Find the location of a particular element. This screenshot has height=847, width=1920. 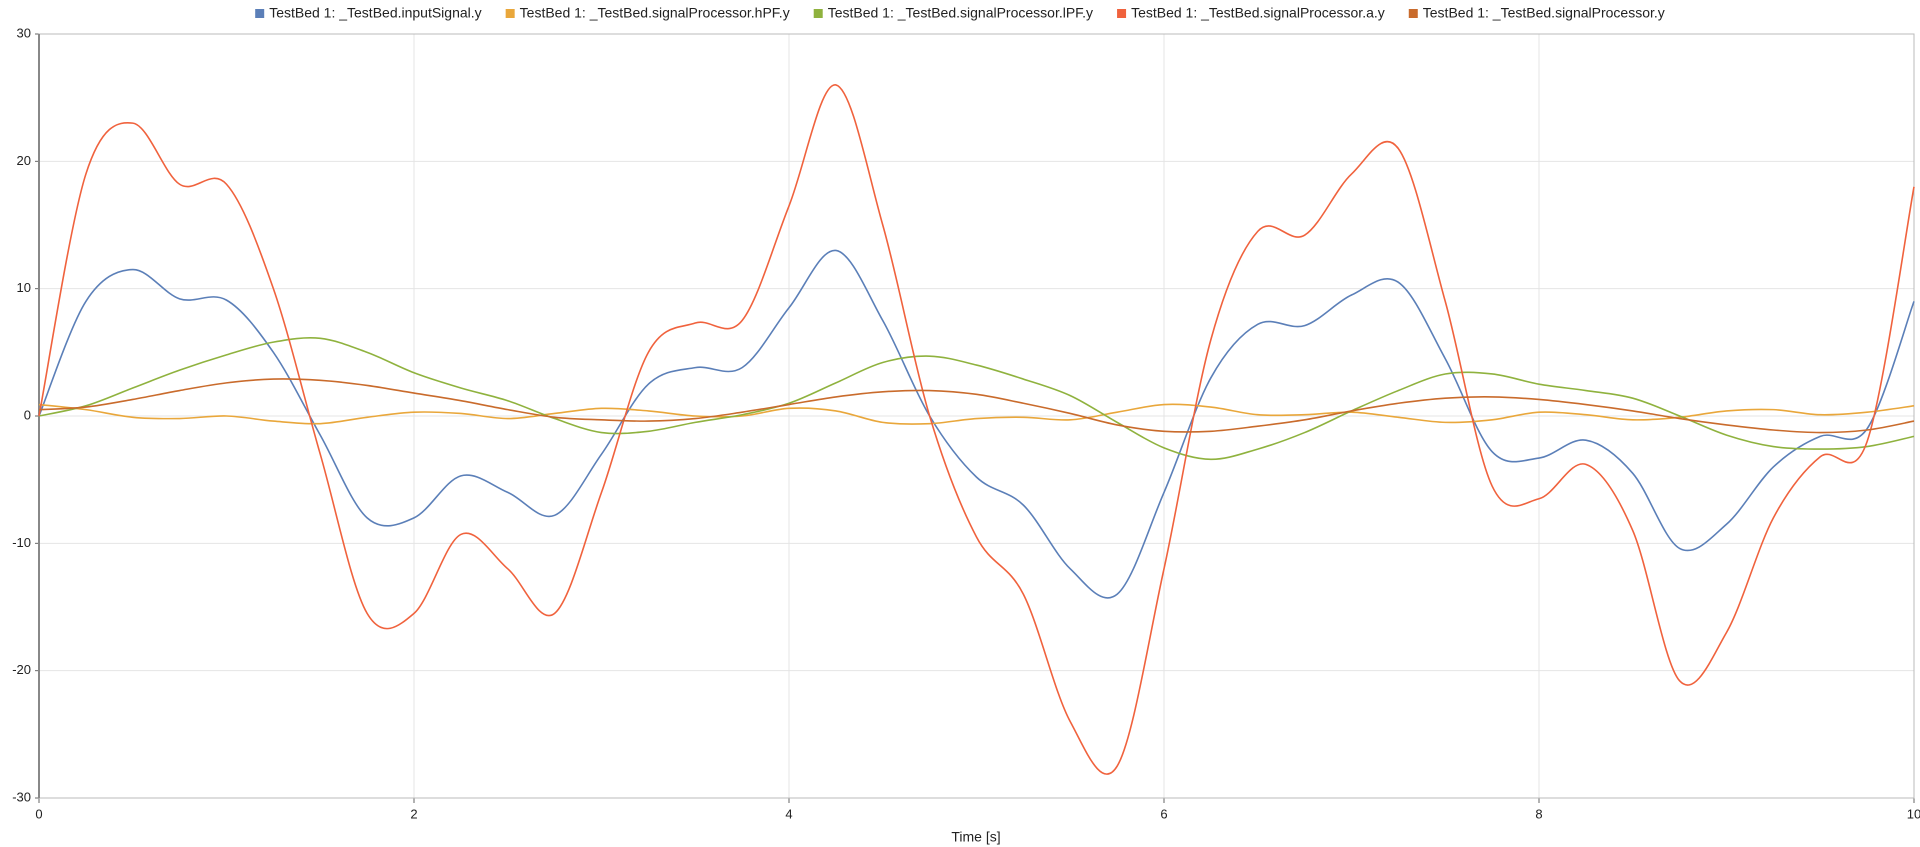

x-axis-label: Time [s] is located at coordinates (975, 837).